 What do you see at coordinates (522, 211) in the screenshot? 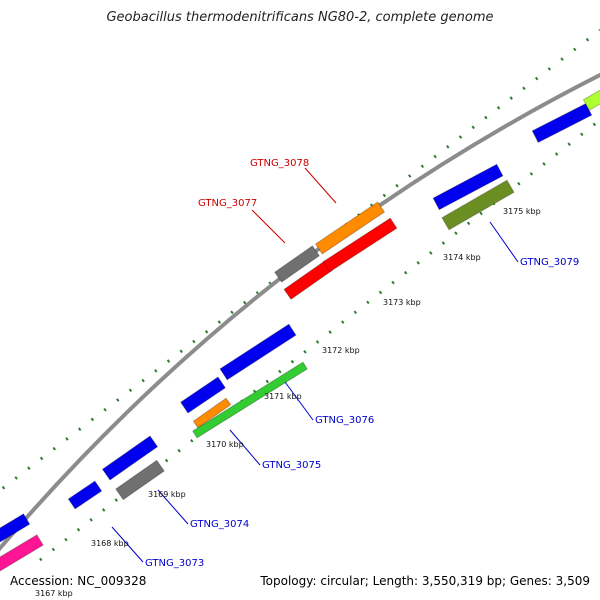
I see `kbp-label-3175: 3175 kbp` at bounding box center [522, 211].